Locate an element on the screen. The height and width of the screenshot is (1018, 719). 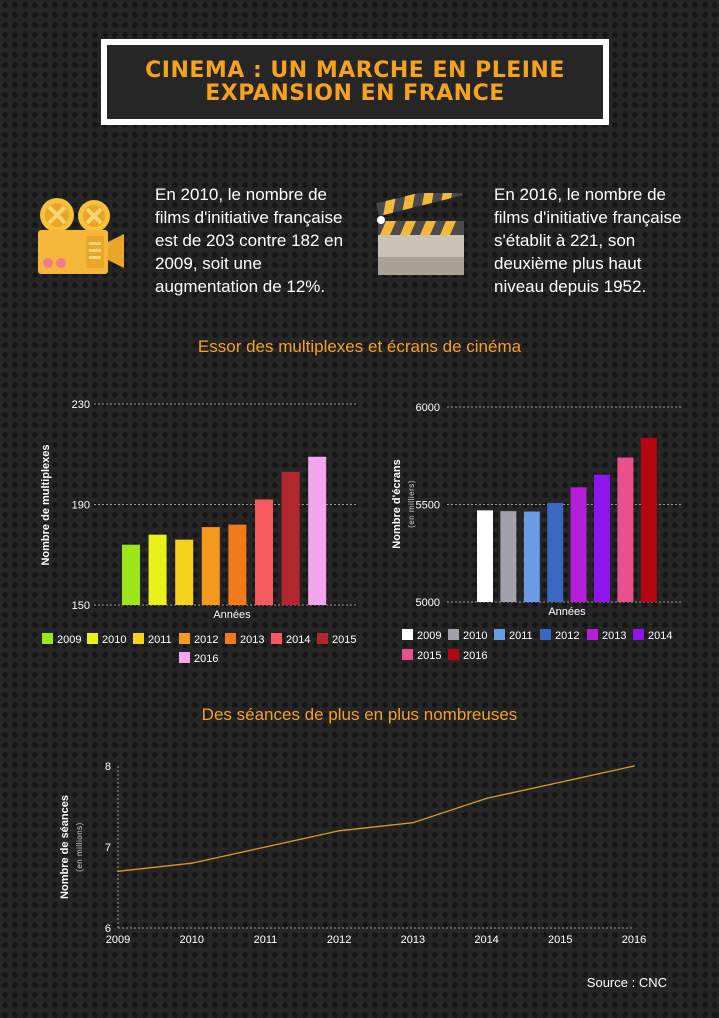
x-tick-label: 2013 is located at coordinates (413, 940).